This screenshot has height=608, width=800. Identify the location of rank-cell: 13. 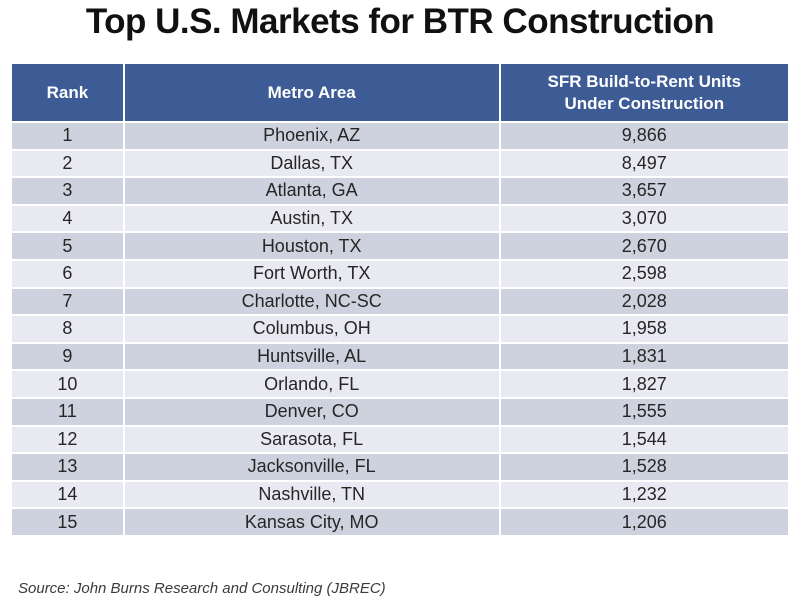
(67, 467).